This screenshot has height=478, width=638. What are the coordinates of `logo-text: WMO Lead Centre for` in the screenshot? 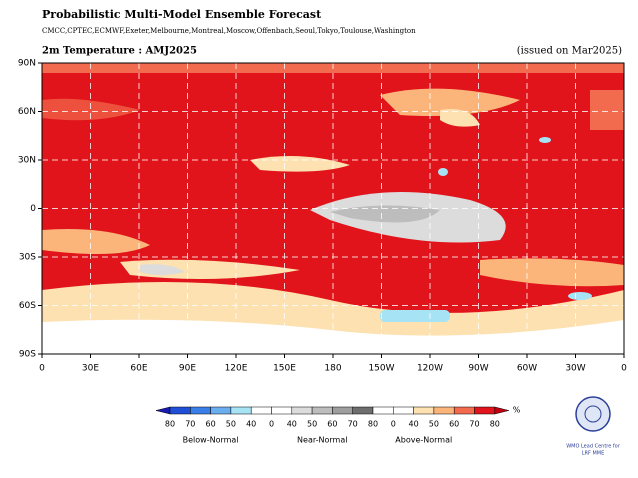 It's located at (593, 447).